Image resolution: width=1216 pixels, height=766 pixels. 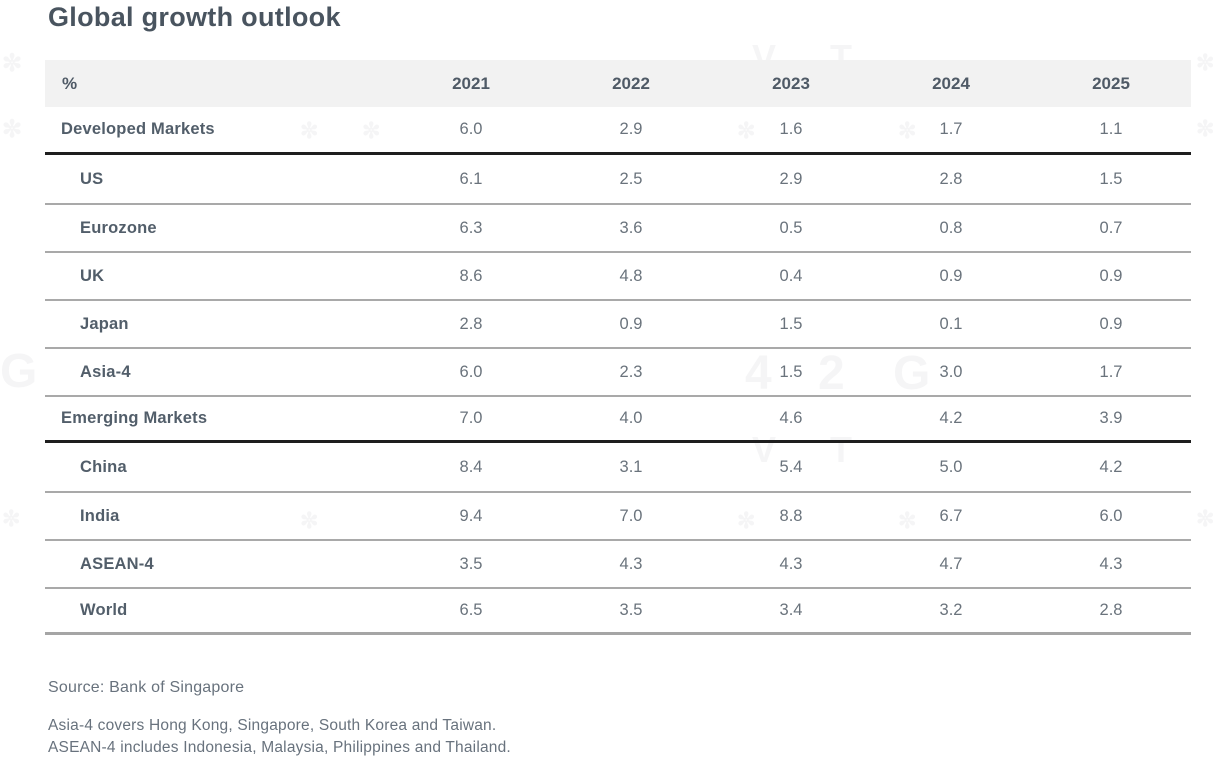 What do you see at coordinates (951, 371) in the screenshot?
I see `value-cell-2024: 3.0` at bounding box center [951, 371].